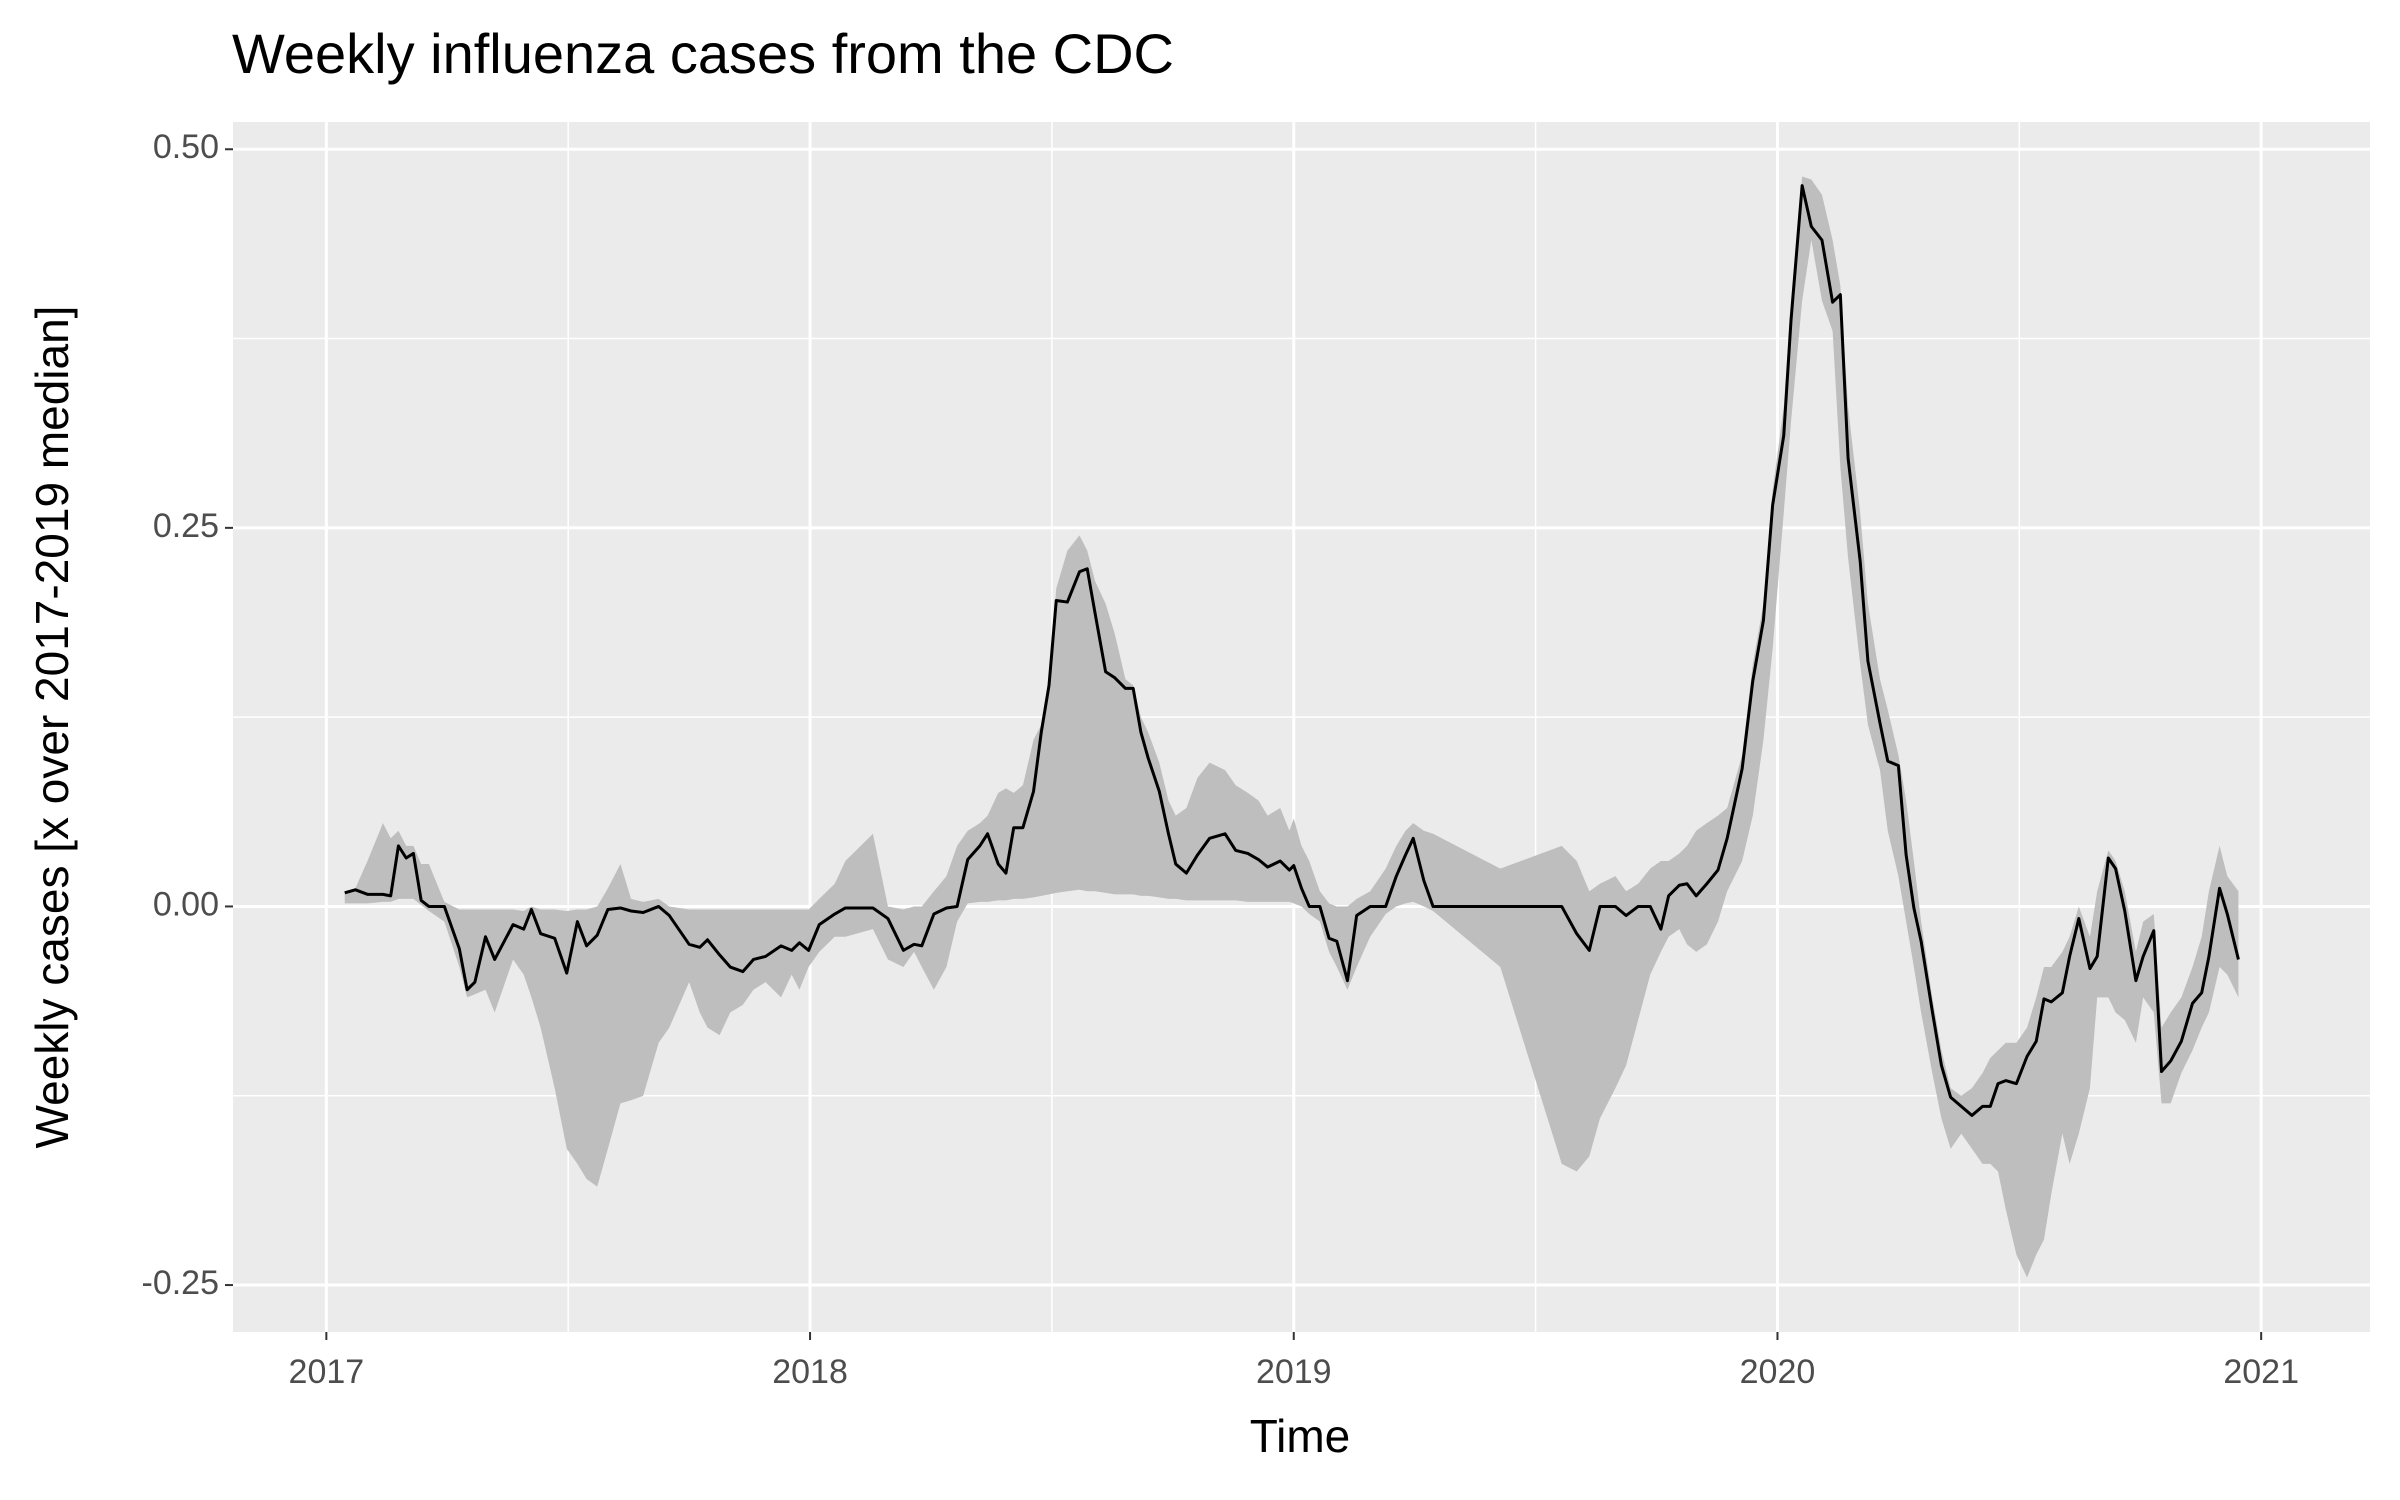 The width and height of the screenshot is (2400, 1500). I want to click on x-tick-label: 2018, so click(810, 1372).